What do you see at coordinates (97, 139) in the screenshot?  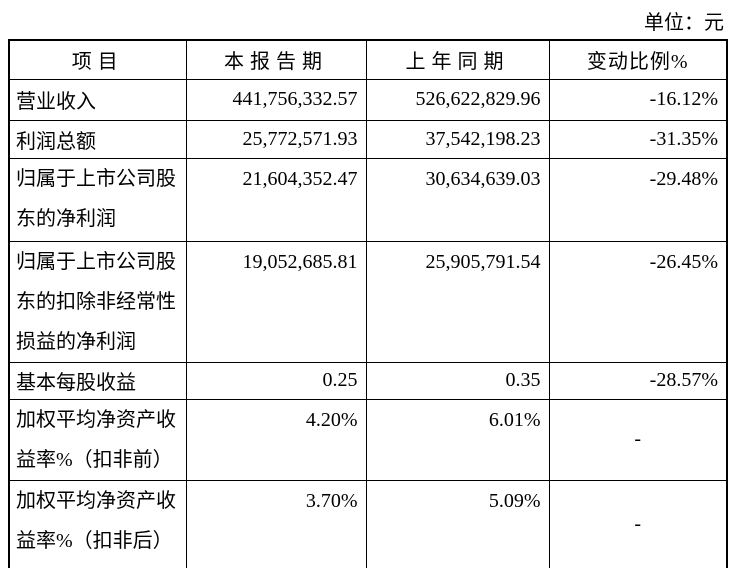 I see `row-item-label: 利润总额` at bounding box center [97, 139].